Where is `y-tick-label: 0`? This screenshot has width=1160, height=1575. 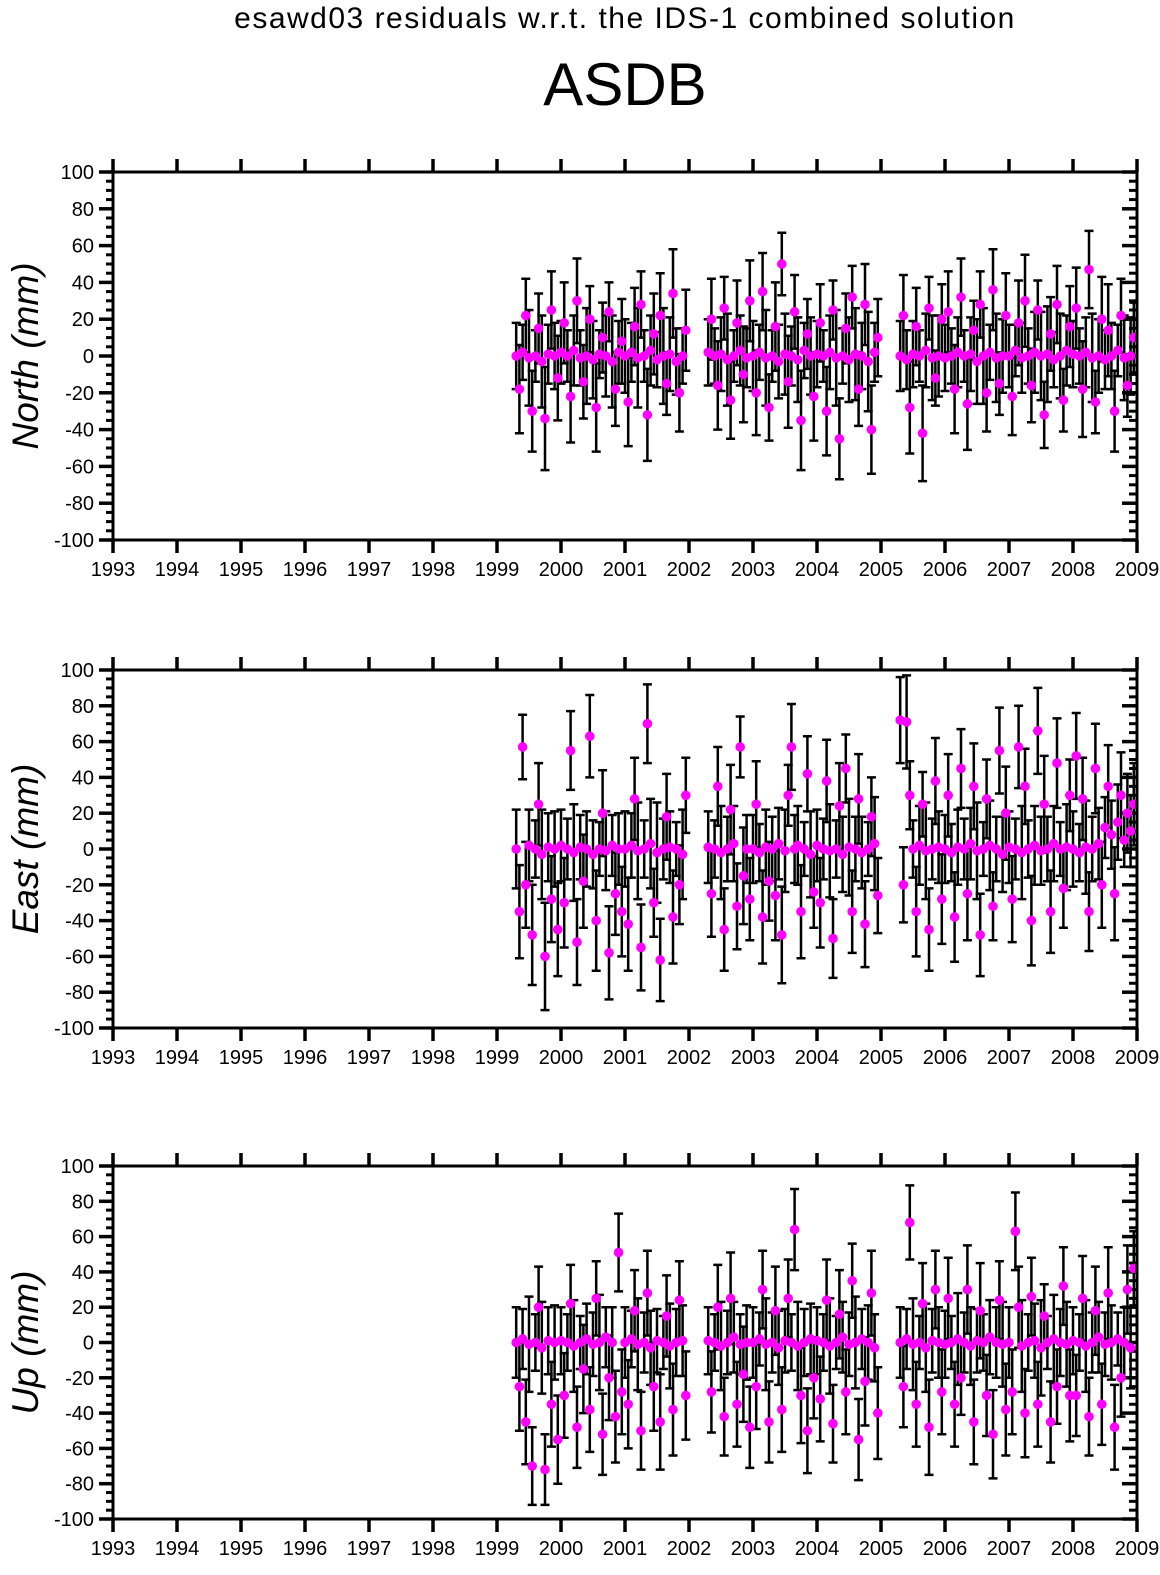 y-tick-label: 0 is located at coordinates (88, 357).